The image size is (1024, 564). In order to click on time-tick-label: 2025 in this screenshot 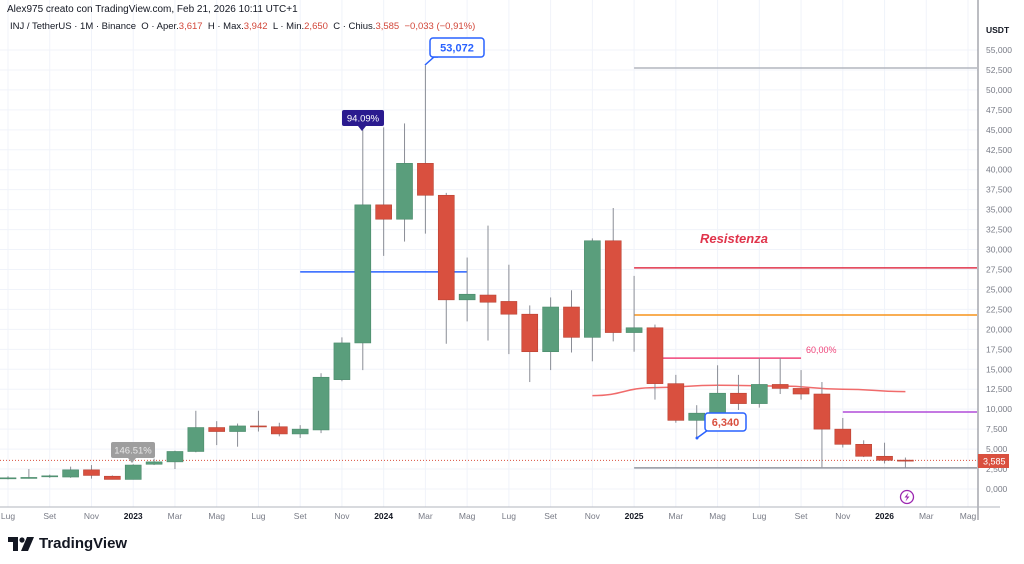, I will do `click(634, 516)`.